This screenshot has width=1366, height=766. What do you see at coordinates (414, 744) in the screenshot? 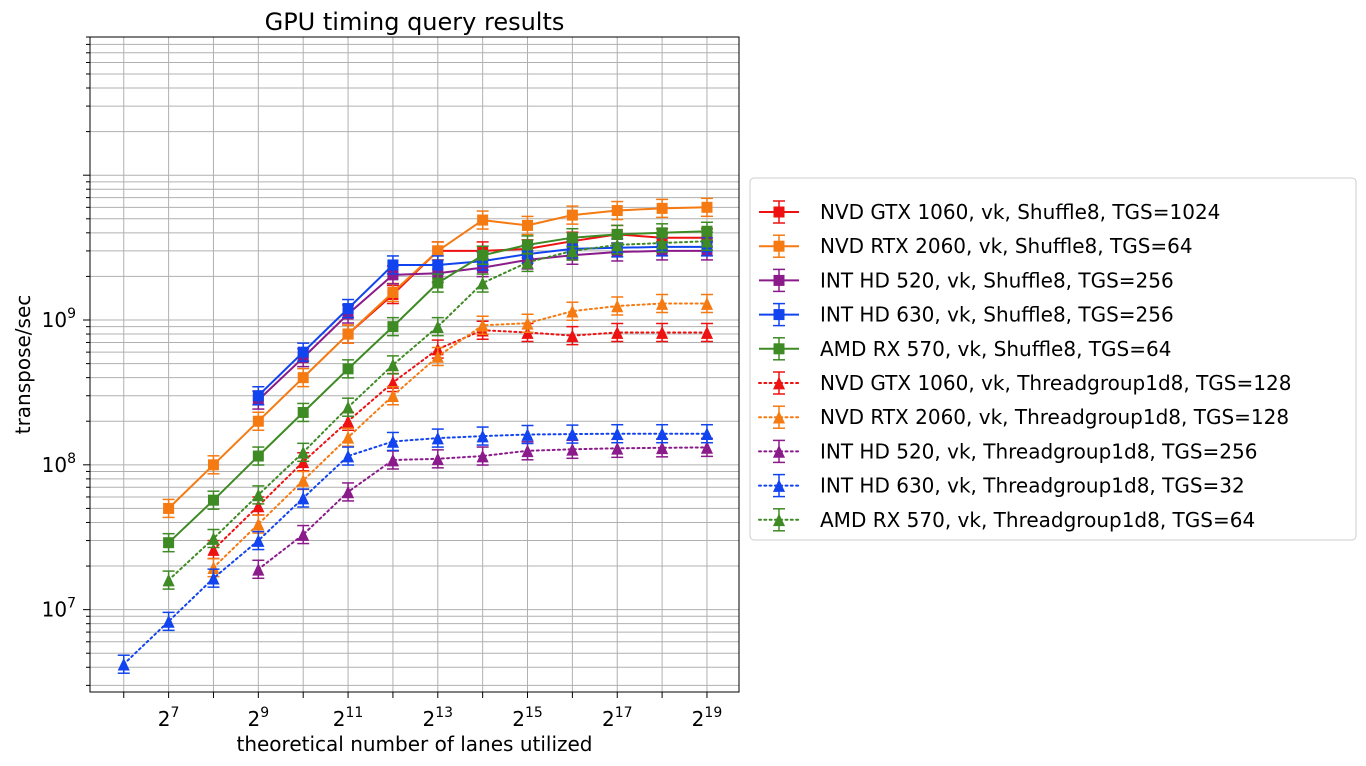
I see `x-axis-label: theoretical number of lanes utilized` at bounding box center [414, 744].